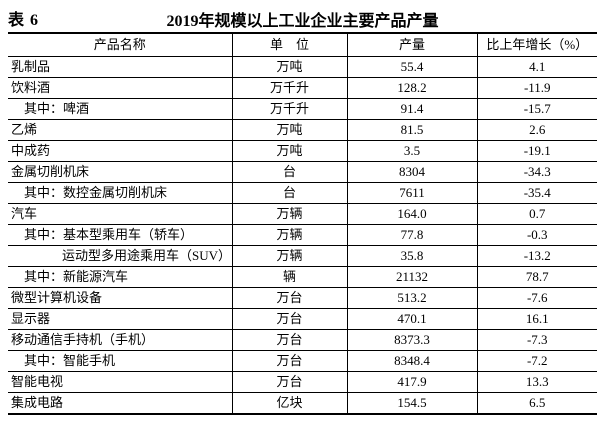 The height and width of the screenshot is (426, 611). I want to click on column-header-unit: 单 位, so click(290, 45).